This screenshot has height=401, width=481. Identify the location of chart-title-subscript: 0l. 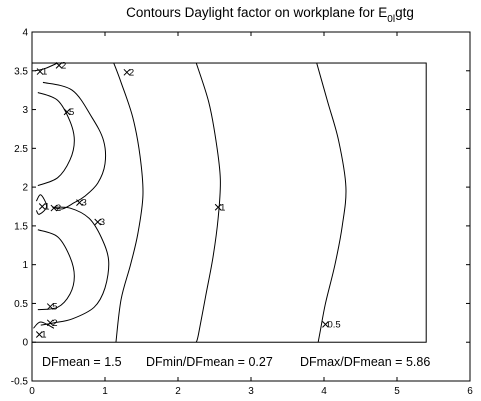
(391, 19).